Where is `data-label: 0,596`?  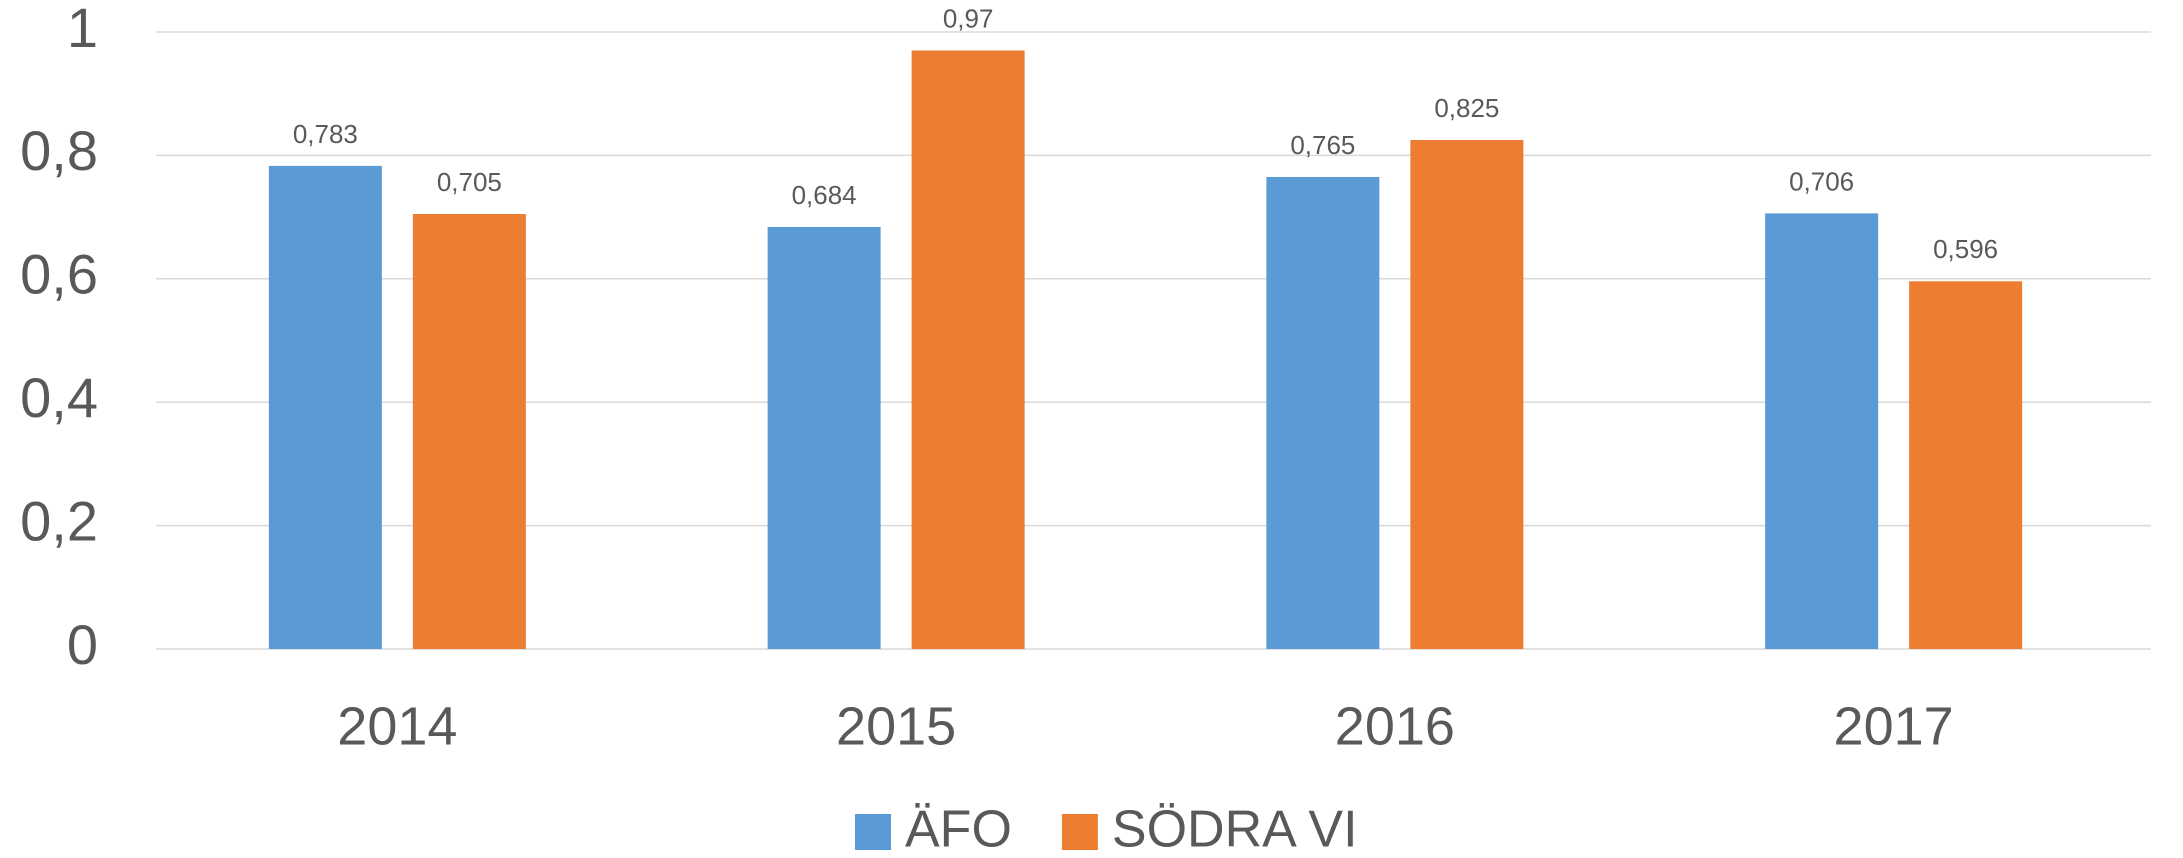 data-label: 0,596 is located at coordinates (1965, 249).